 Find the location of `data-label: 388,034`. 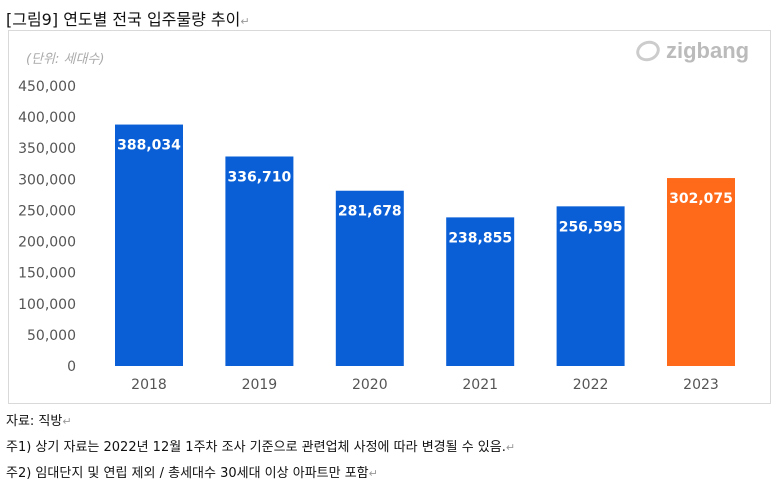

data-label: 388,034 is located at coordinates (149, 146).